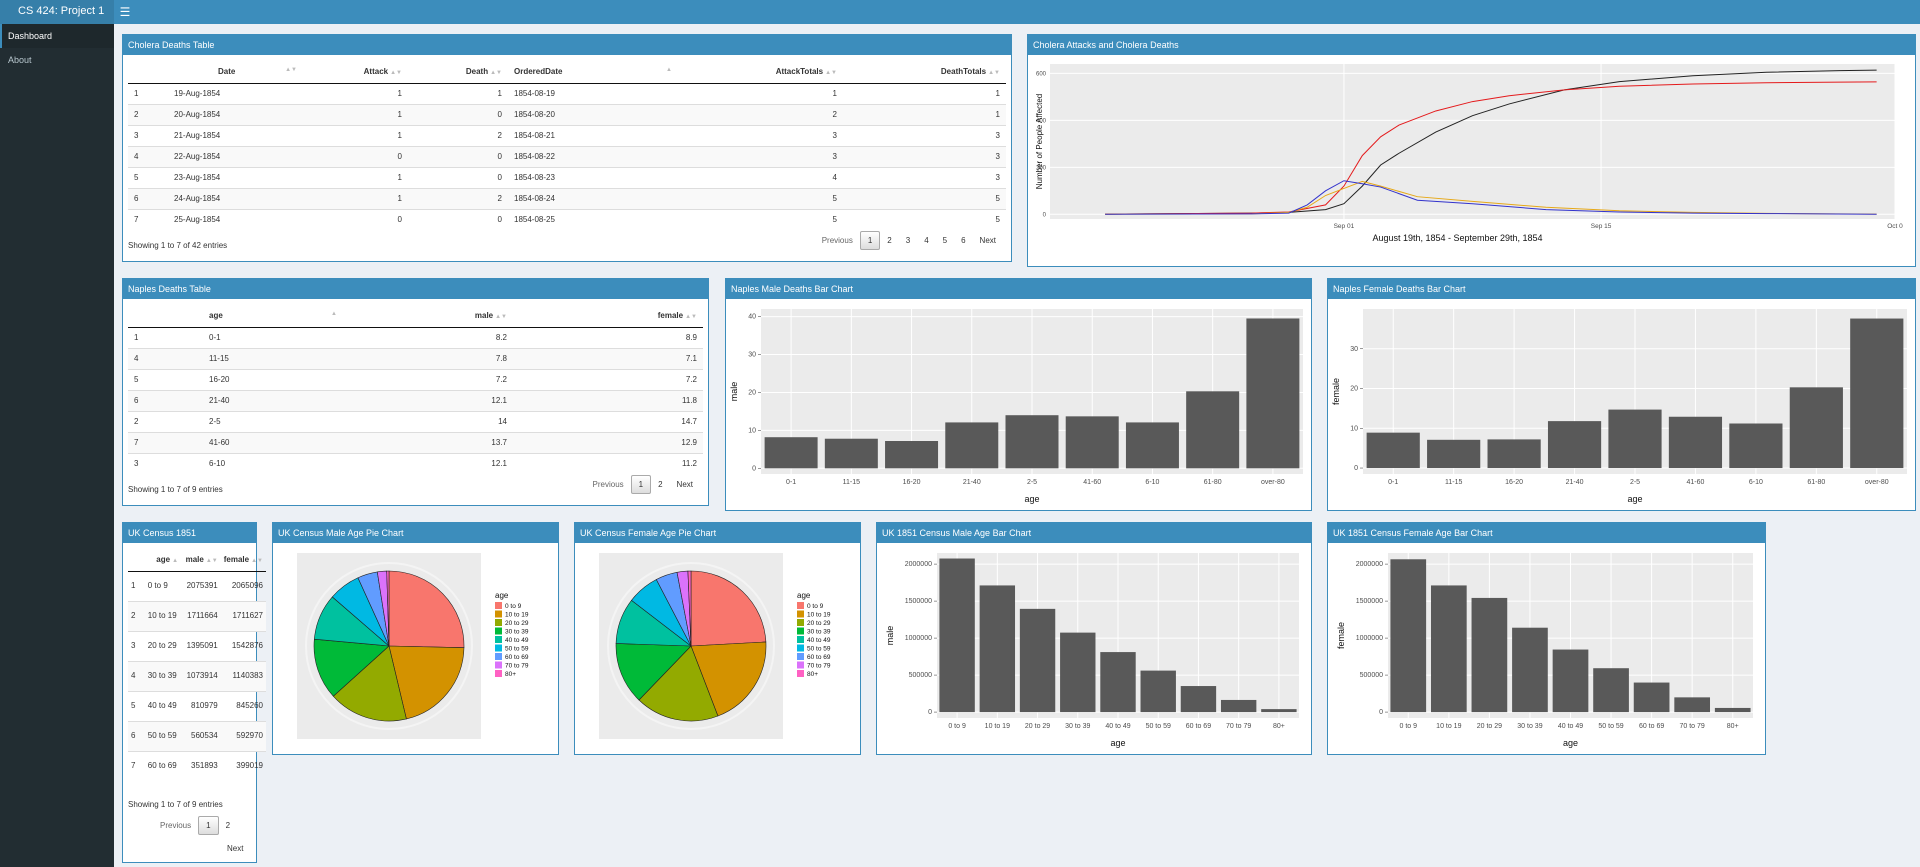 This screenshot has height=867, width=1920. I want to click on table-row: 2 20-Aug-1854 1 0 1854-08-20 2 1, so click(567, 114).